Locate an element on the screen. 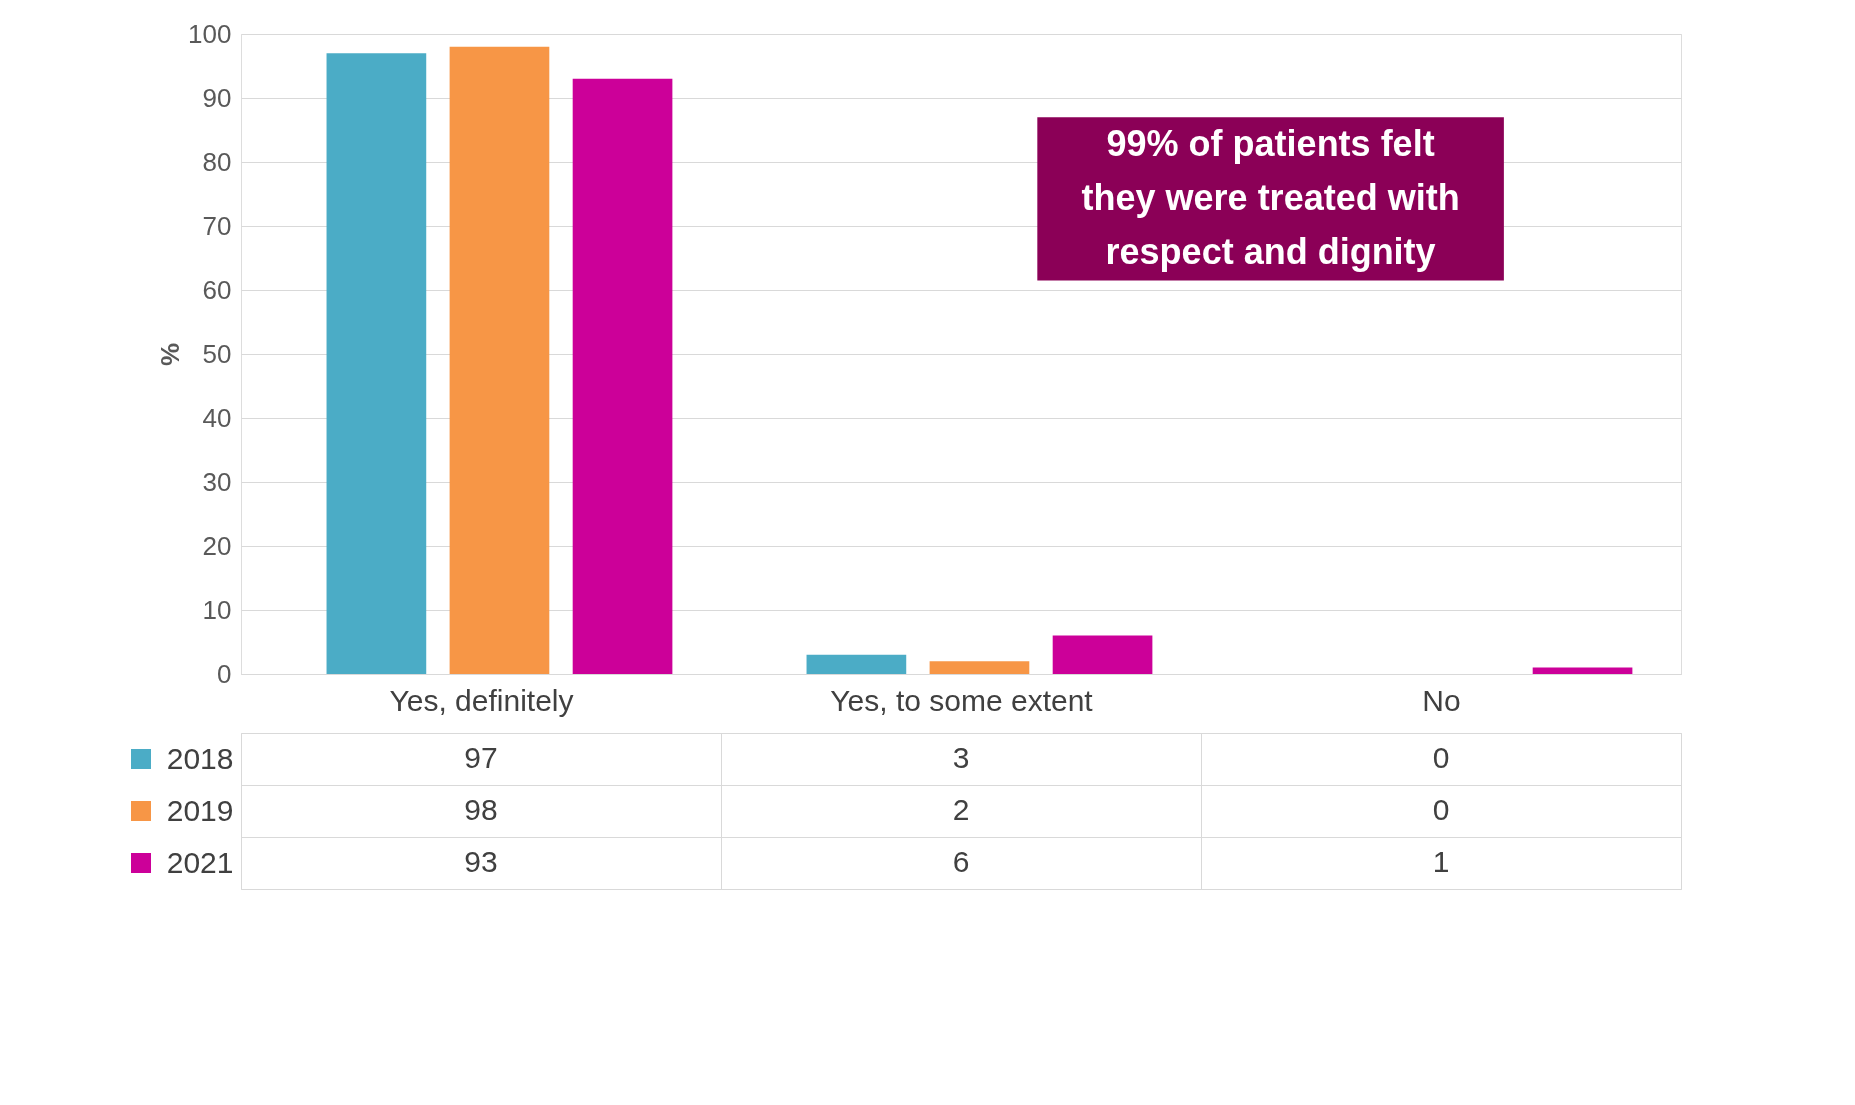 Image resolution: width=1855 pixels, height=1105 pixels. x-tick-label: No is located at coordinates (1441, 700).